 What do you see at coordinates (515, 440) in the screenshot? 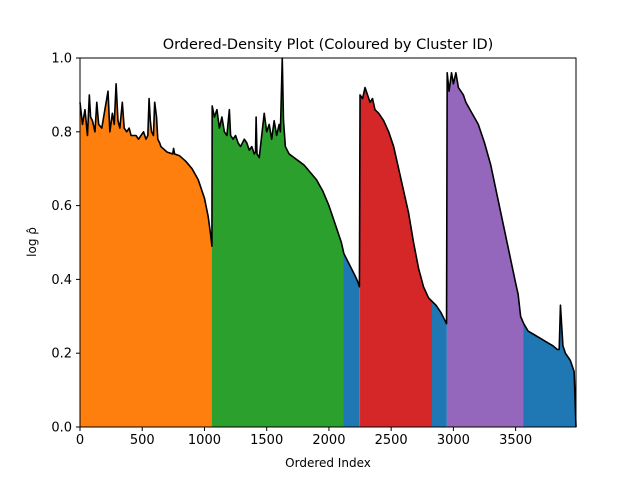
I see `x-tick-label: 3500` at bounding box center [515, 440].